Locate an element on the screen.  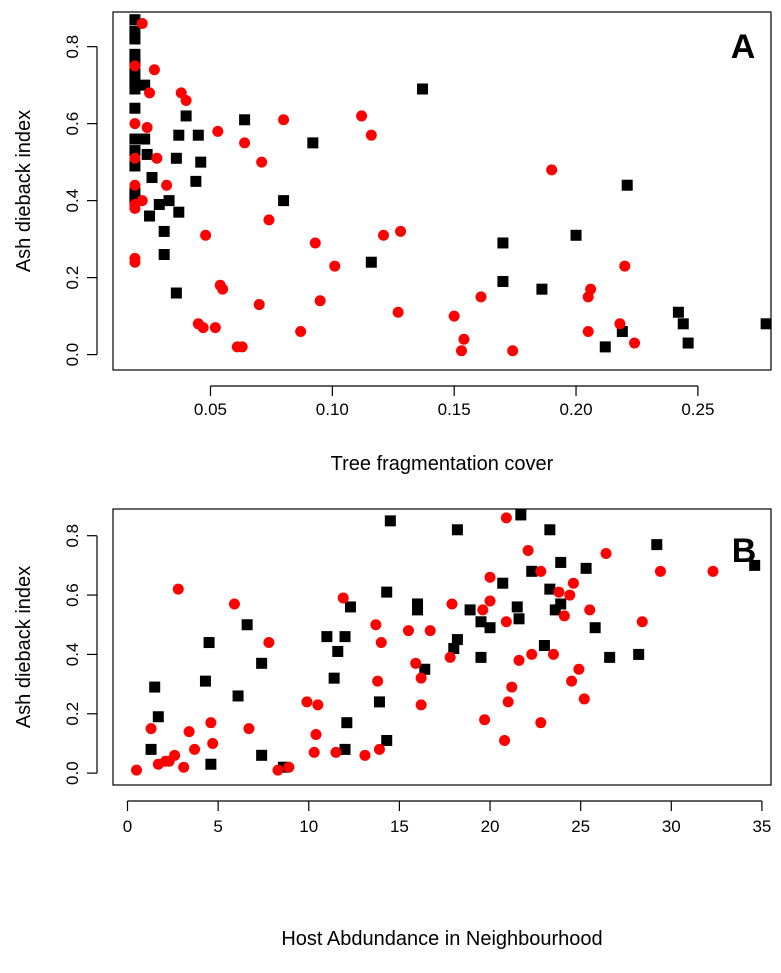
x-tick-label: 20 is located at coordinates (490, 826).